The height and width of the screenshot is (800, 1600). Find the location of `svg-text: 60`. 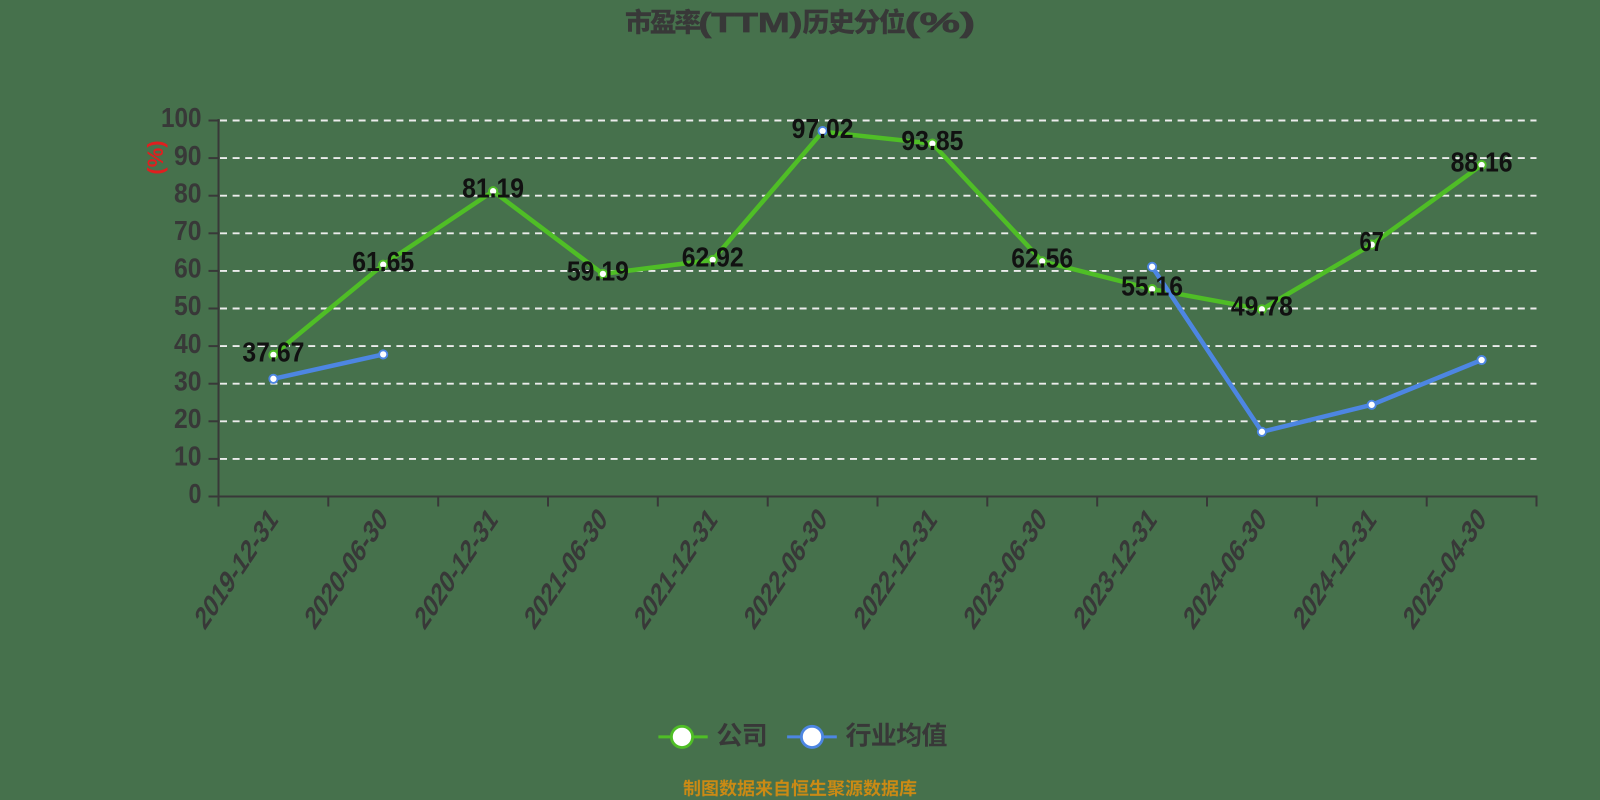

svg-text: 60 is located at coordinates (188, 268).